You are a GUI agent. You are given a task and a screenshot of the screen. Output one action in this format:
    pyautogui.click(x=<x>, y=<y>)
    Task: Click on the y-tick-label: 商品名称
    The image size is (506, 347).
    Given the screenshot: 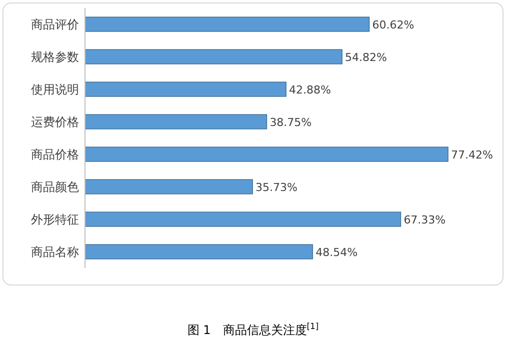 What is the action you would take?
    pyautogui.click(x=55, y=251)
    